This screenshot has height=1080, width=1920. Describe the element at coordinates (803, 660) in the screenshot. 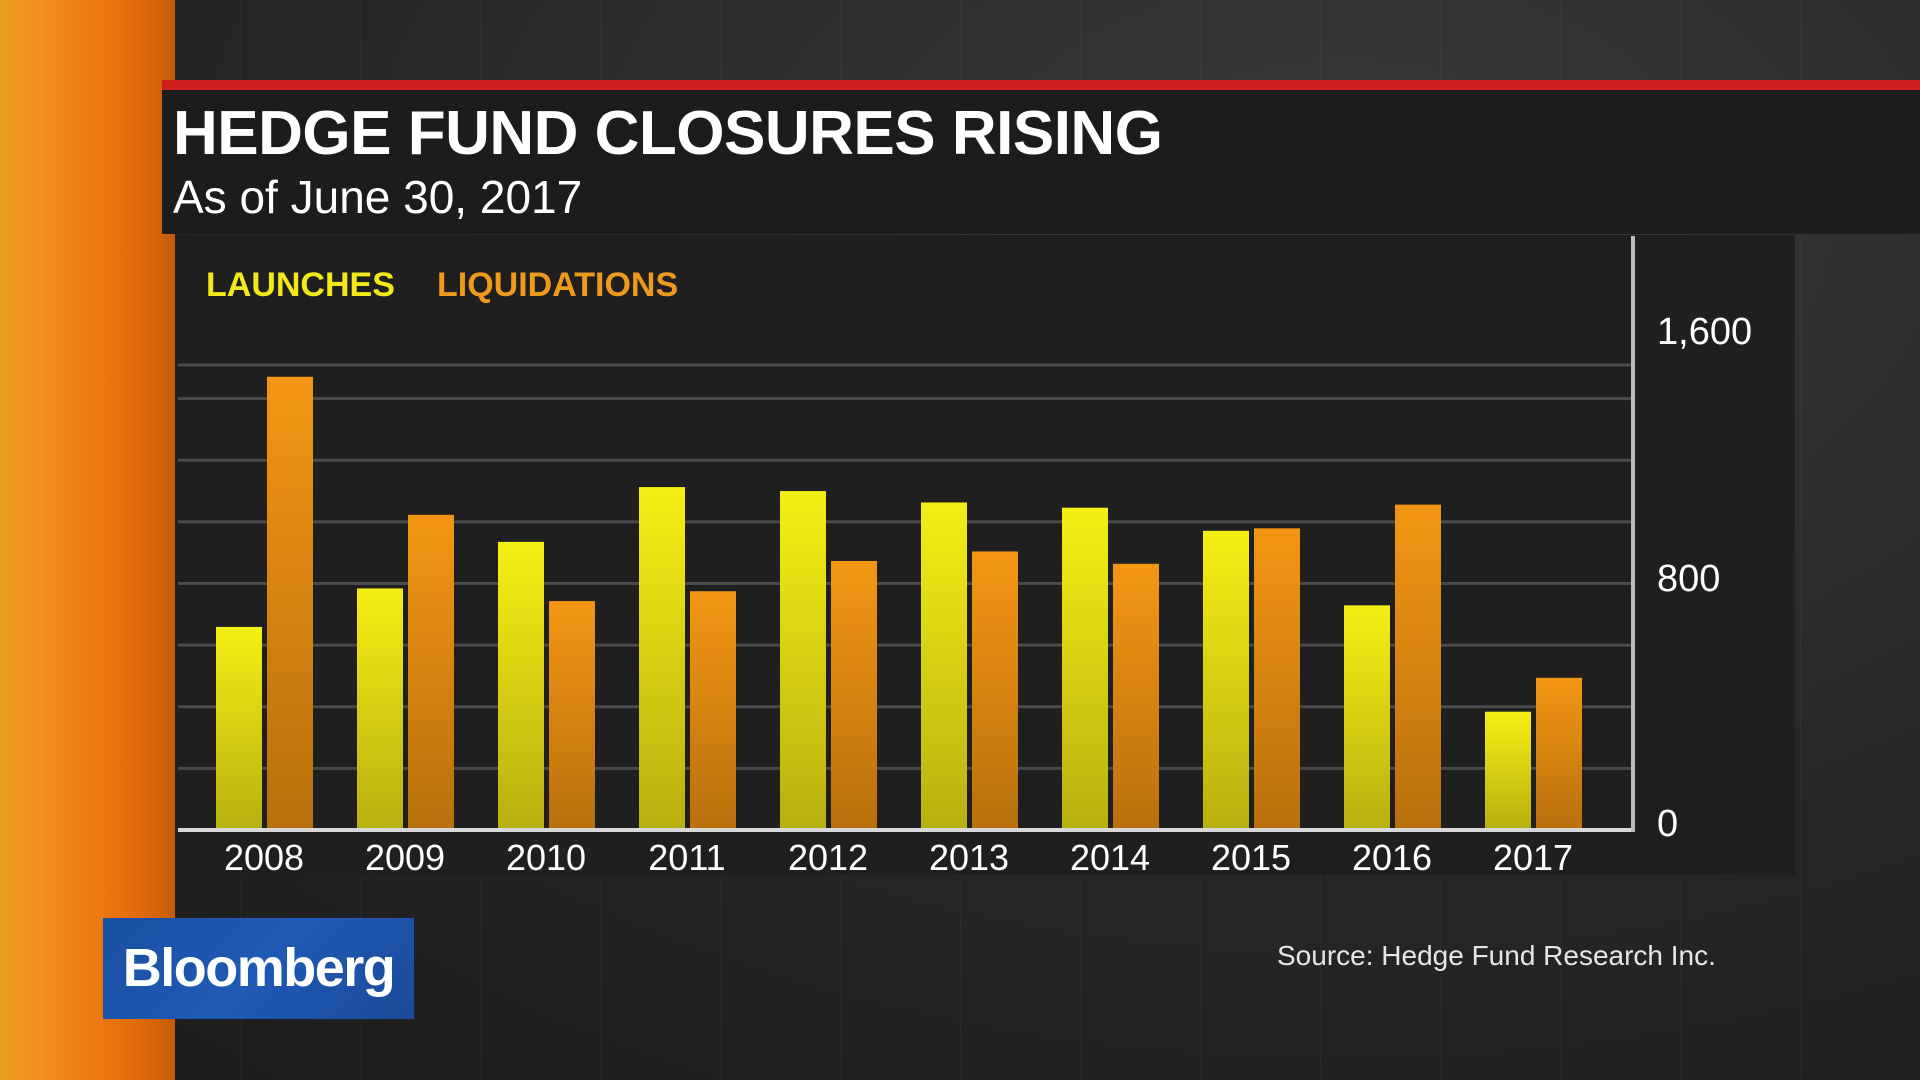

I see `bar-launches-2012` at that location.